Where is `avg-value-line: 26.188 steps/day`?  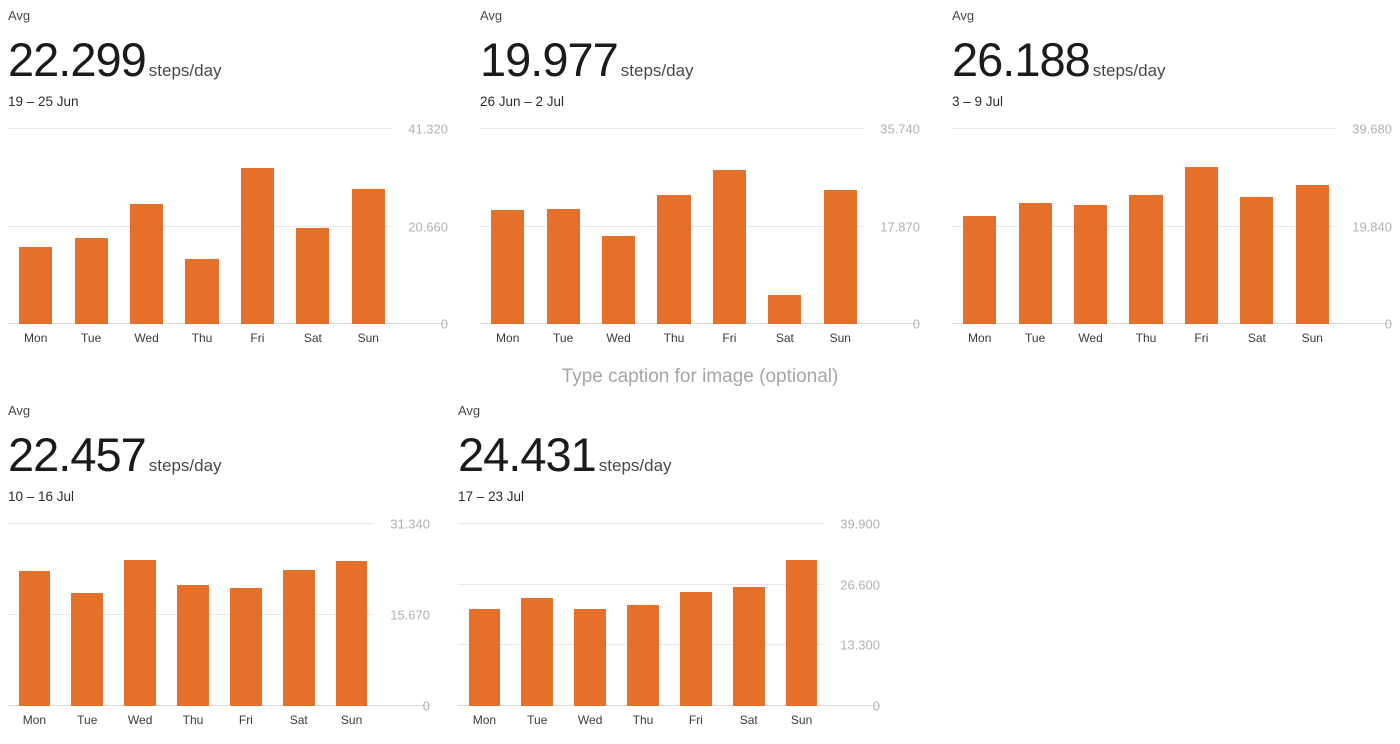
avg-value-line: 26.188 steps/day is located at coordinates (1172, 59).